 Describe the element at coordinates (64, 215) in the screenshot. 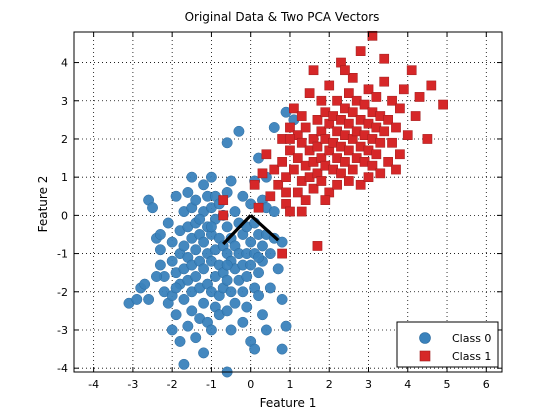

I see `y-tick-label: 0` at that location.